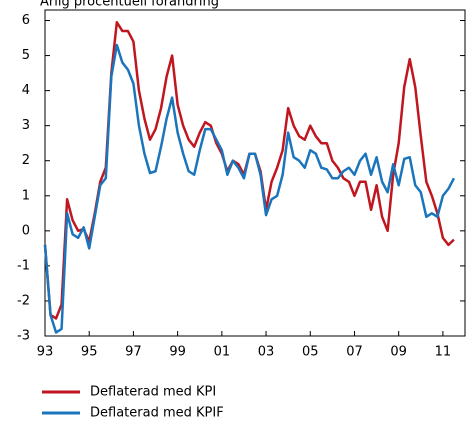 This screenshot has width=470, height=426. Describe the element at coordinates (23, 265) in the screenshot. I see `y-tick-label: -1` at that location.